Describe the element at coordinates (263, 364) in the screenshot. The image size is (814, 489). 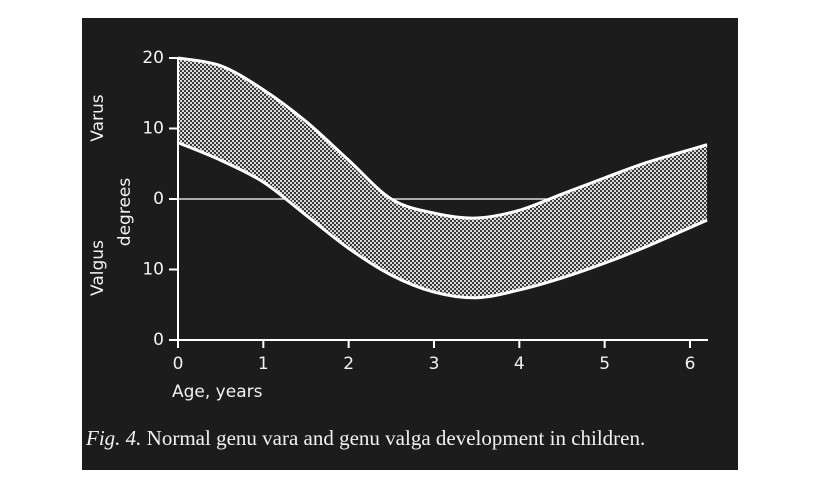
I see `x-tick-label: 1` at that location.